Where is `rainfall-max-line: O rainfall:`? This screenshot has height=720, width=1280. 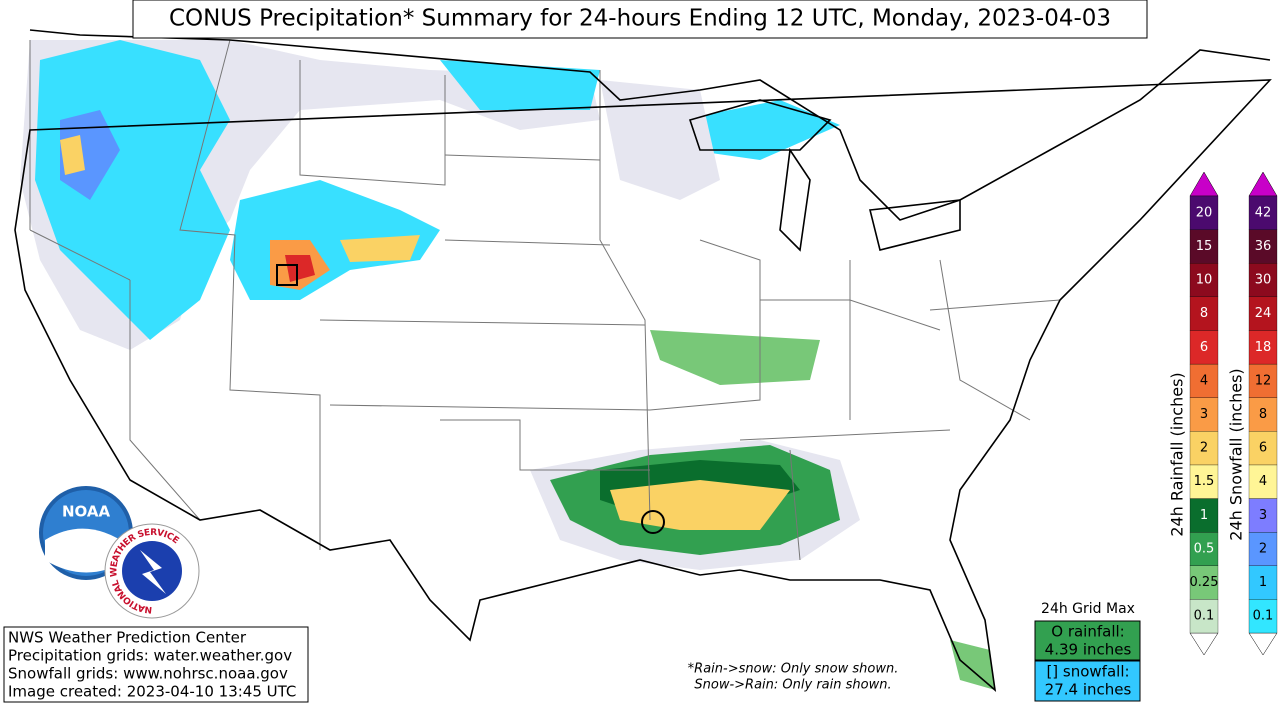
rainfall-max-line: O rainfall: is located at coordinates (1087, 632).